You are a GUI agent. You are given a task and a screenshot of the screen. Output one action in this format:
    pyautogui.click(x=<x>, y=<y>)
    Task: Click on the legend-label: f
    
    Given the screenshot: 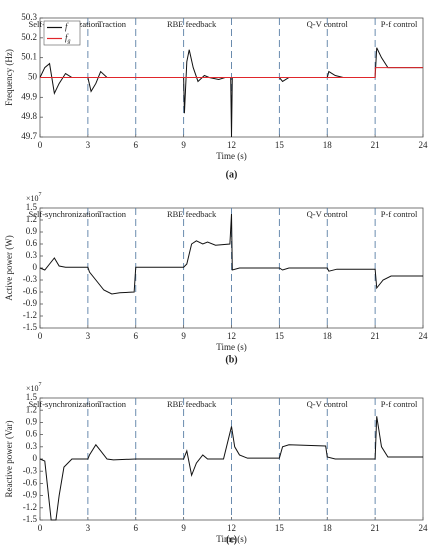 What is the action you would take?
    pyautogui.click(x=67, y=27)
    